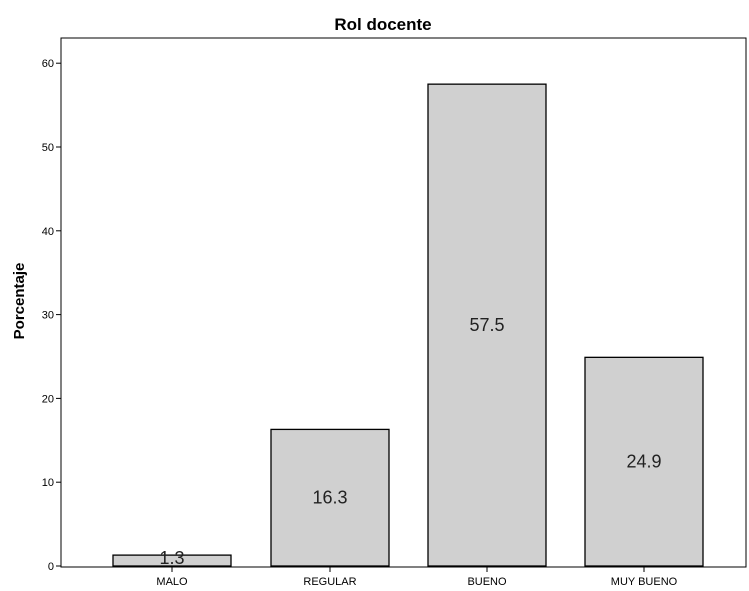  I want to click on bar-bueno, so click(487, 325).